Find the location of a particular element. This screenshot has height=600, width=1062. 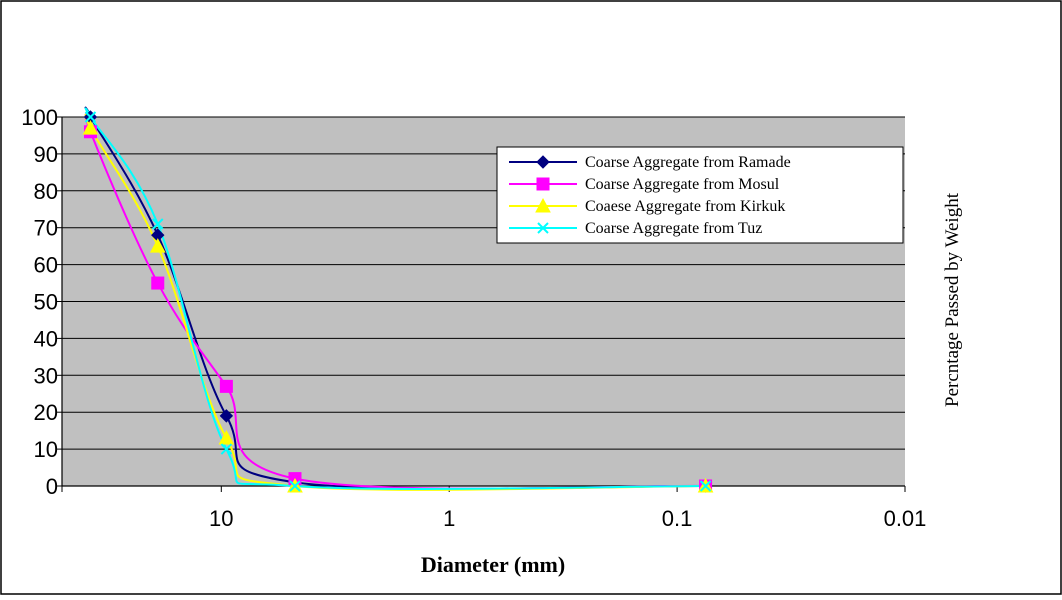

x-axis-label: Diameter (mm) is located at coordinates (493, 564).